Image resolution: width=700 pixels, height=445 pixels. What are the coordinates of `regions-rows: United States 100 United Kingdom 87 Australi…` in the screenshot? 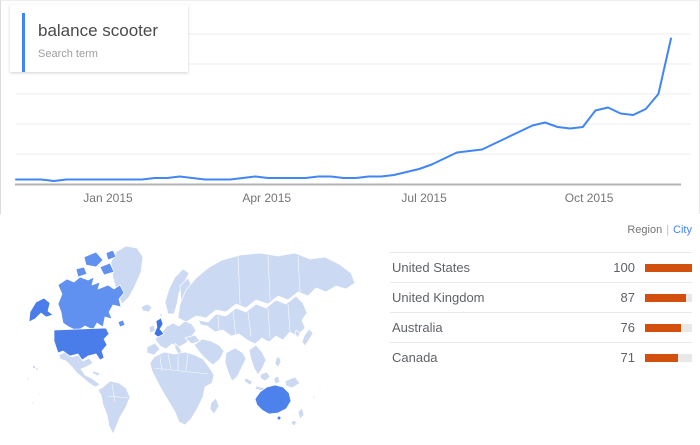 It's located at (541, 312).